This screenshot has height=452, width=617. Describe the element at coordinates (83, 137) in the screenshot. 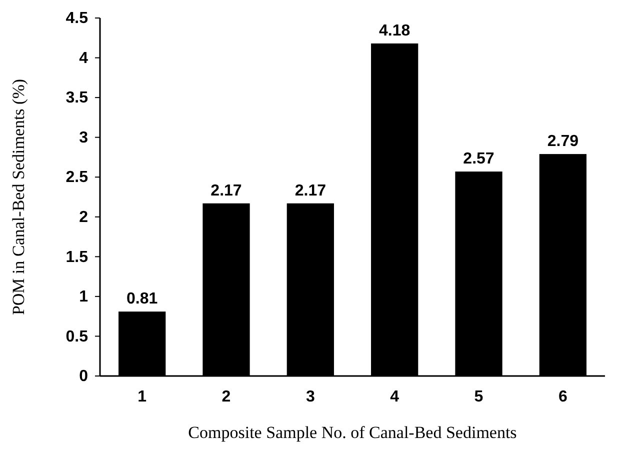

I see `y-tick-label: 3` at that location.